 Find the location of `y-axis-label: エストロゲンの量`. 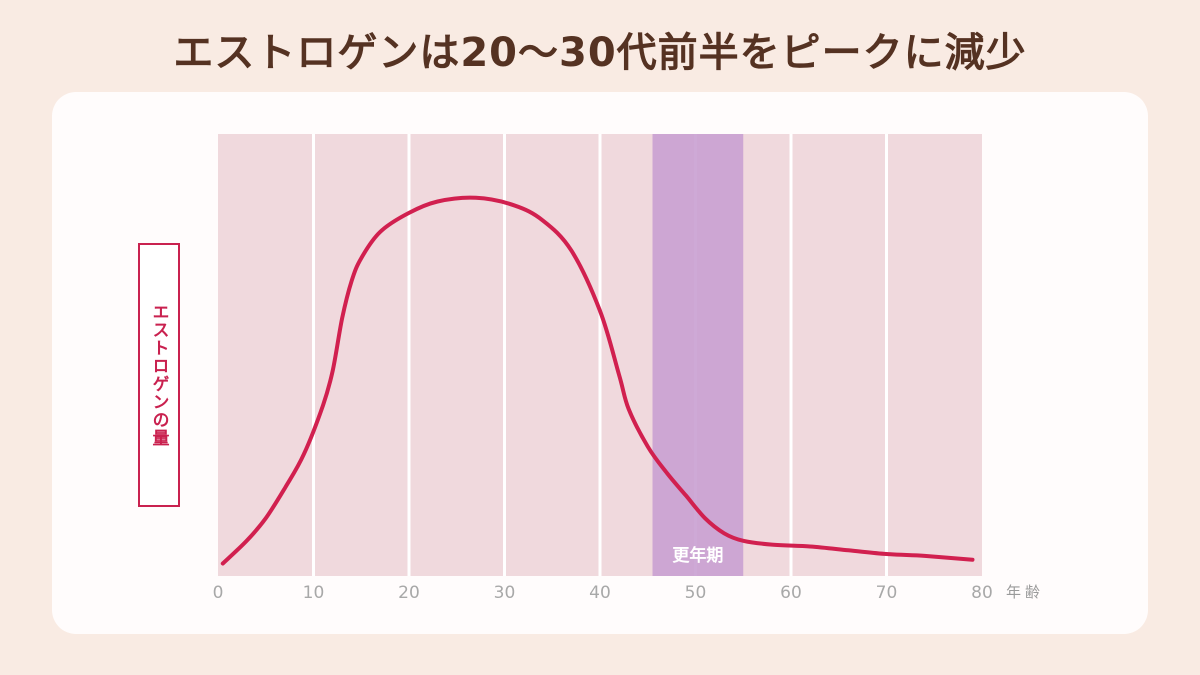

y-axis-label: エストロゲンの量 is located at coordinates (158, 375).